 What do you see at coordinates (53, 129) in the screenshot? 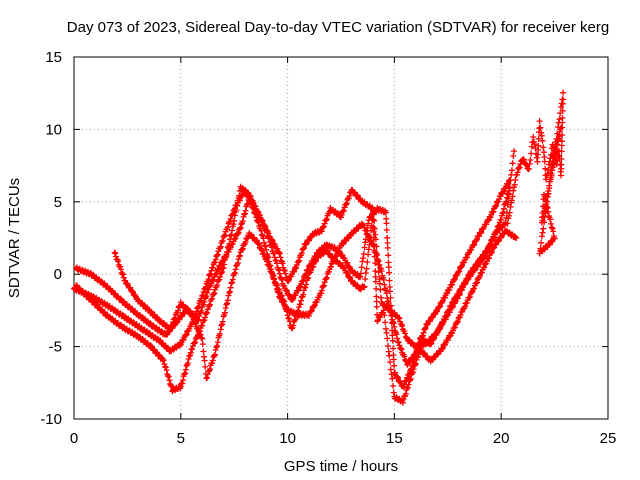
I see `y-tick-label: 10` at bounding box center [53, 129].